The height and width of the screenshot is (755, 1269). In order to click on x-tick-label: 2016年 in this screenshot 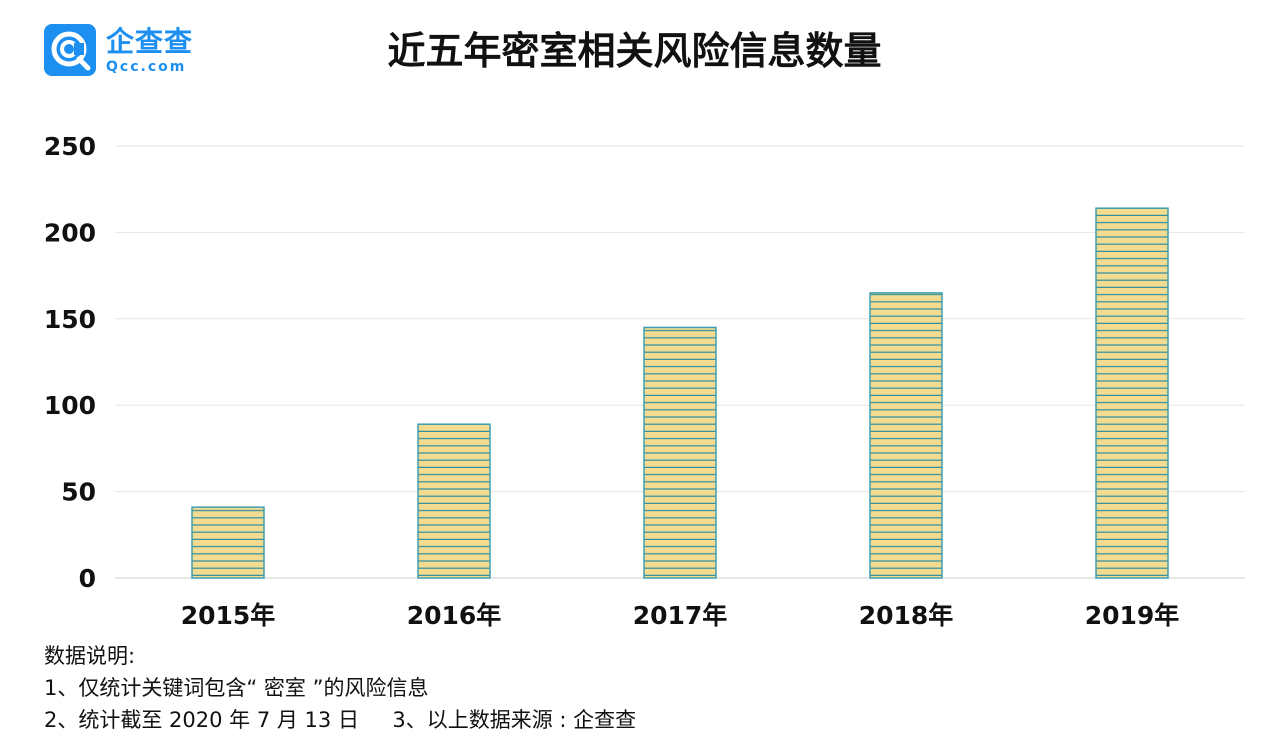, I will do `click(454, 615)`.